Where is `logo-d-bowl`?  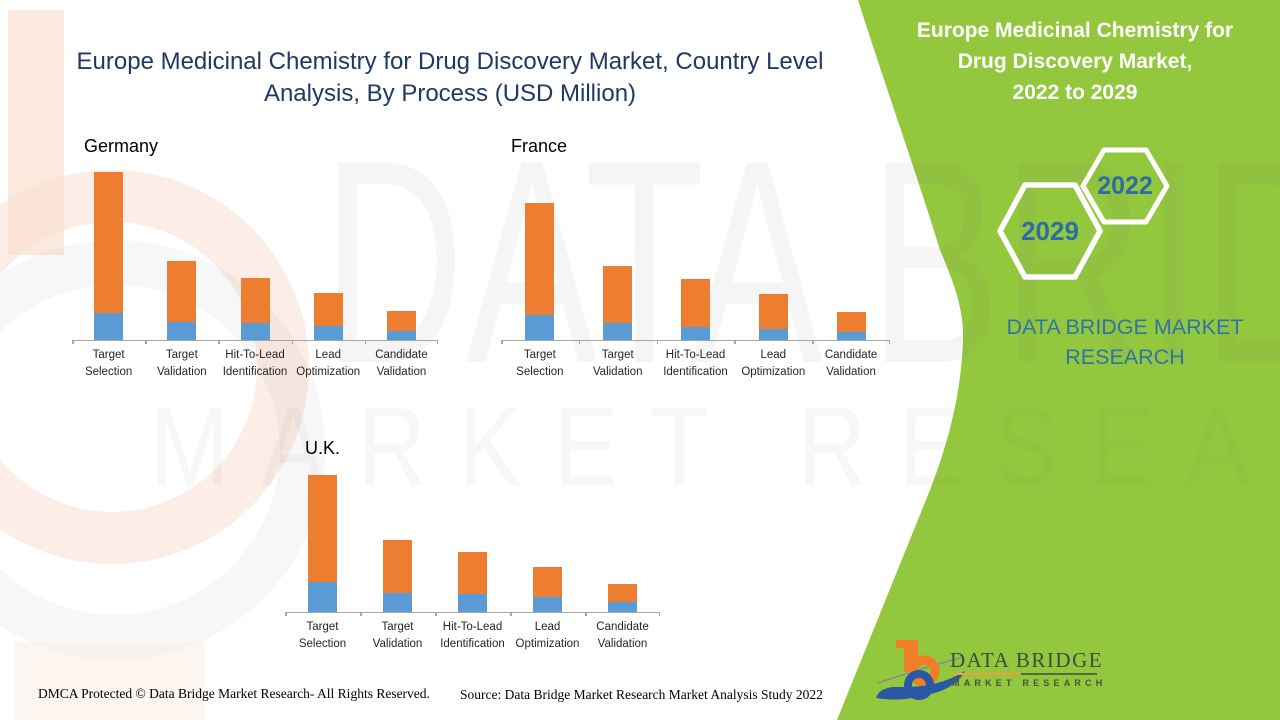 logo-d-bowl is located at coordinates (919, 685).